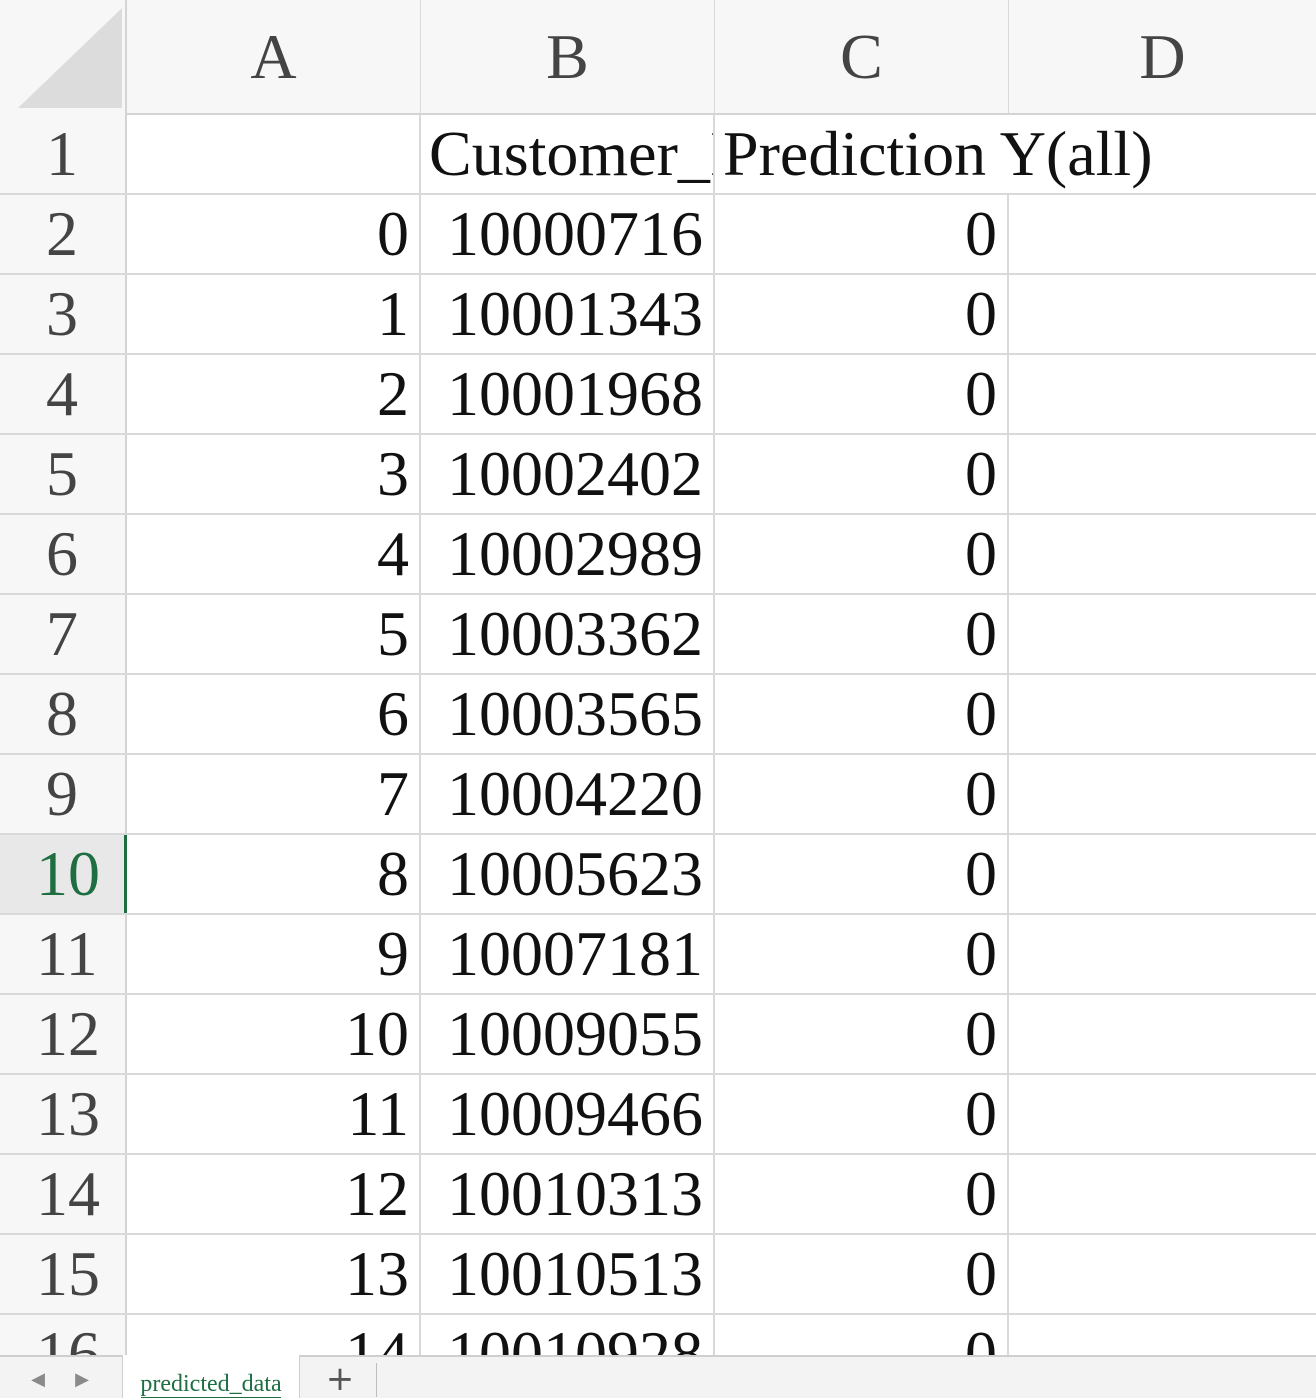  Describe the element at coordinates (568, 634) in the screenshot. I see `cell-b7: 10003362` at that location.